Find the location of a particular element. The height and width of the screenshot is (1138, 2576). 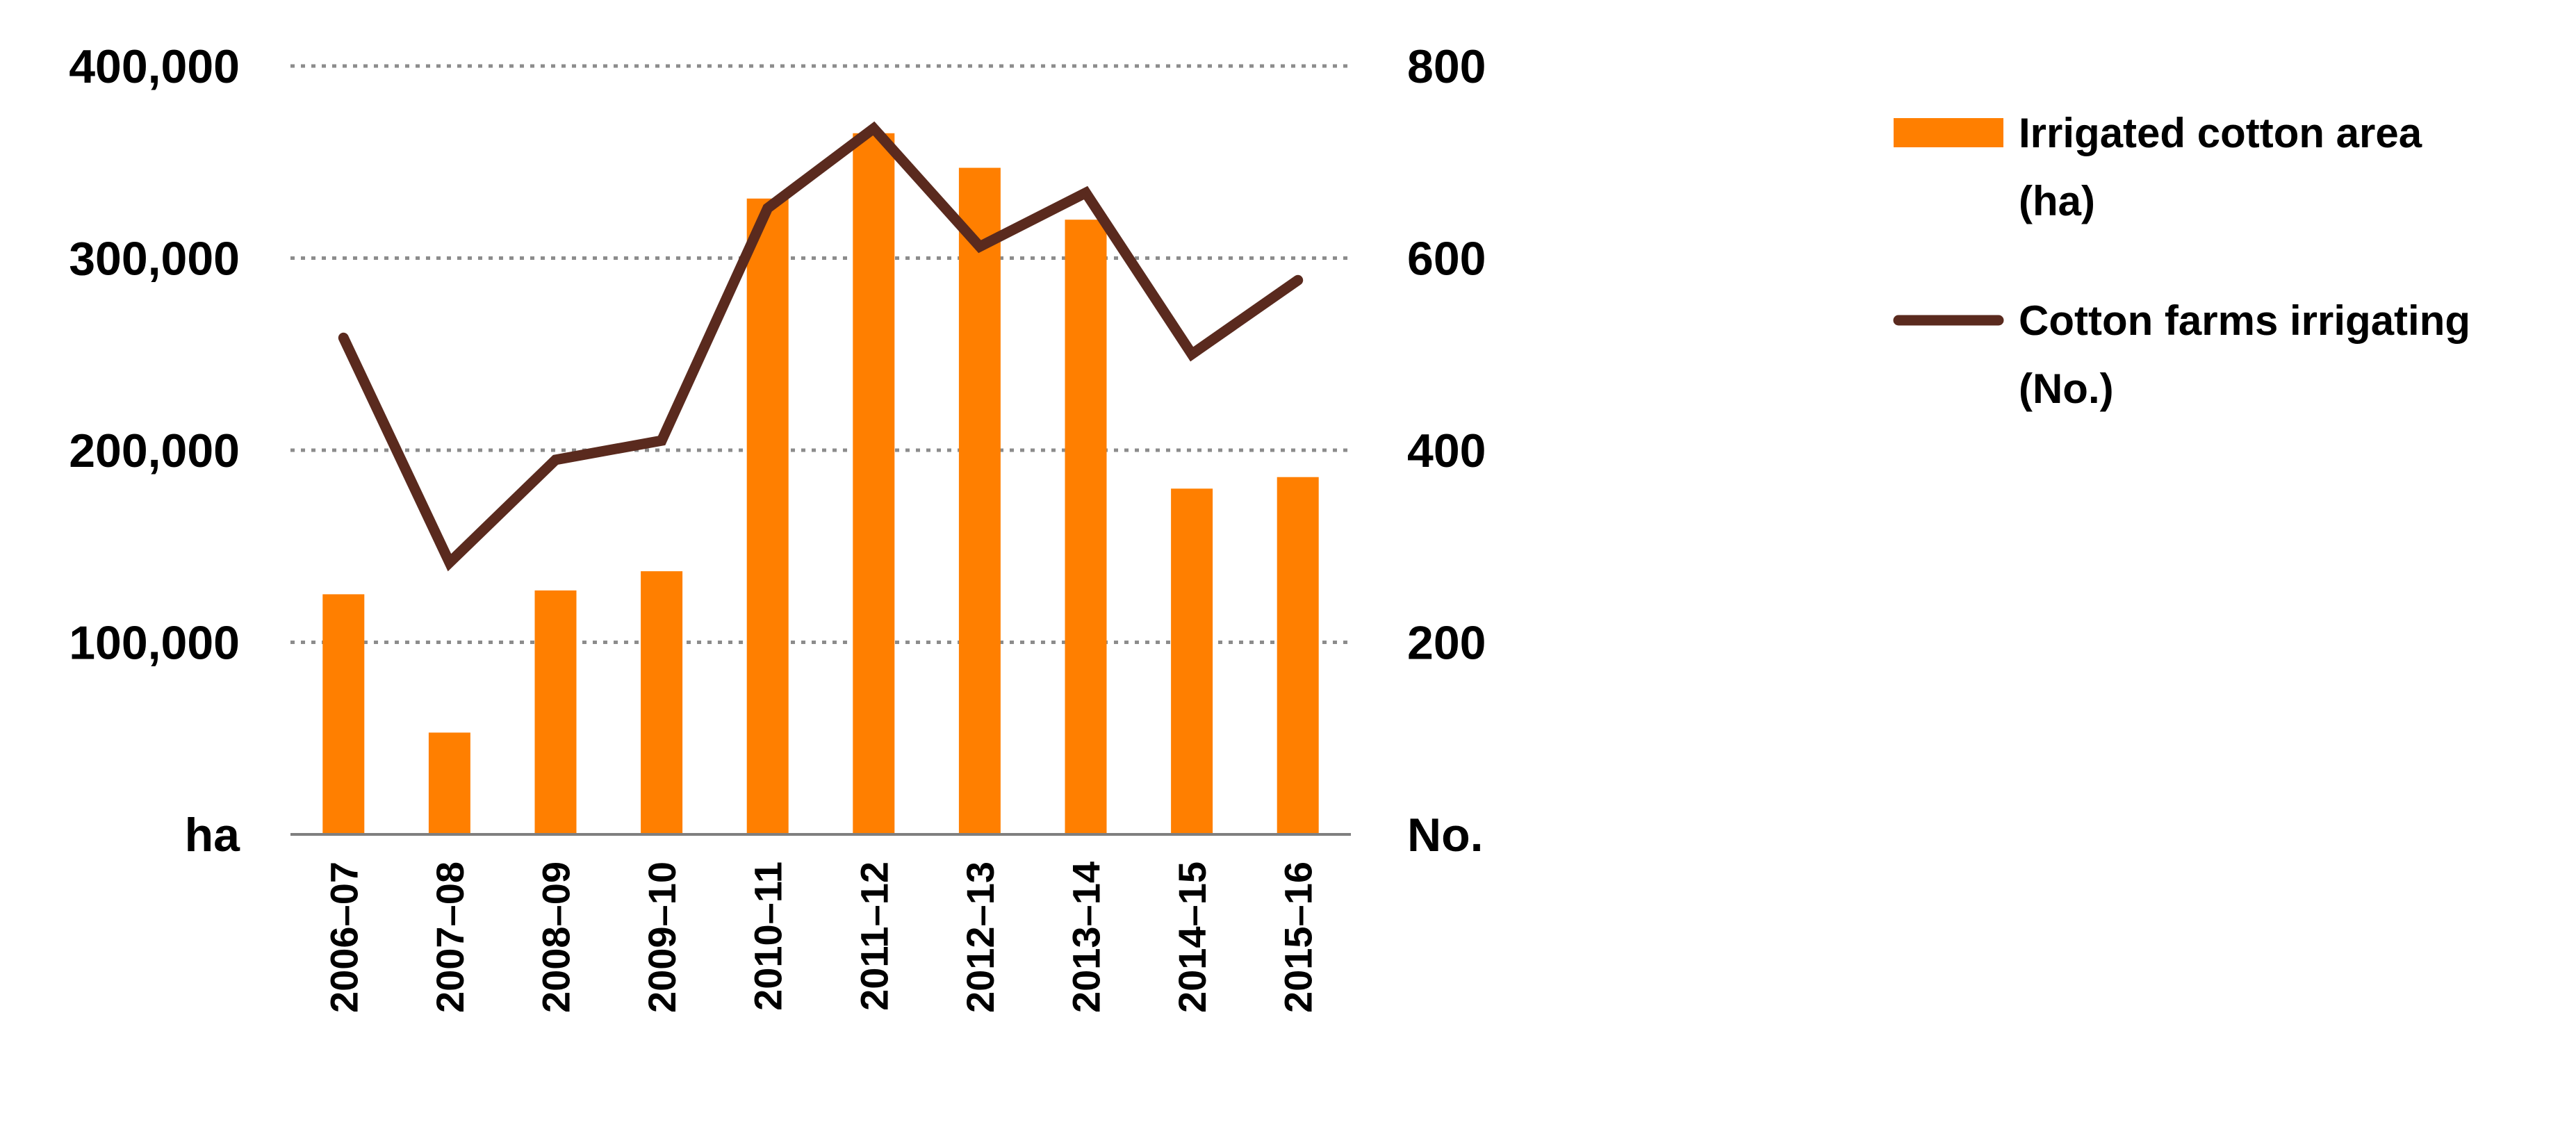

legend-label-irrigated-area-line1: Irrigated cotton area is located at coordinates (2220, 133).